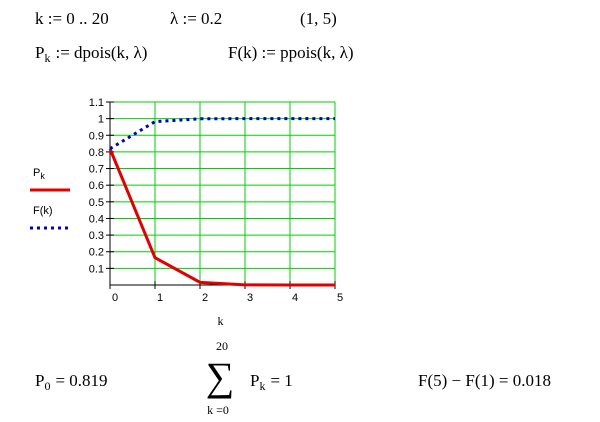 The height and width of the screenshot is (422, 600). I want to click on legend-subscript: k, so click(42, 176).